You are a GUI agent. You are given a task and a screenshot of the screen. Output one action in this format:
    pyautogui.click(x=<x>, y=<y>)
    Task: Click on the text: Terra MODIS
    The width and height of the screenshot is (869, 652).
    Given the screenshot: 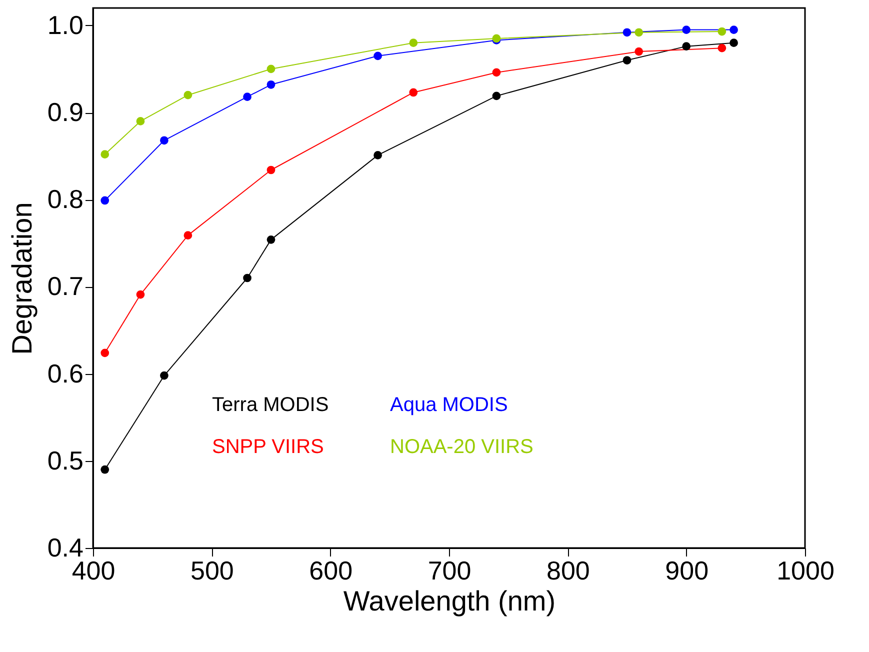 What is the action you would take?
    pyautogui.click(x=270, y=405)
    